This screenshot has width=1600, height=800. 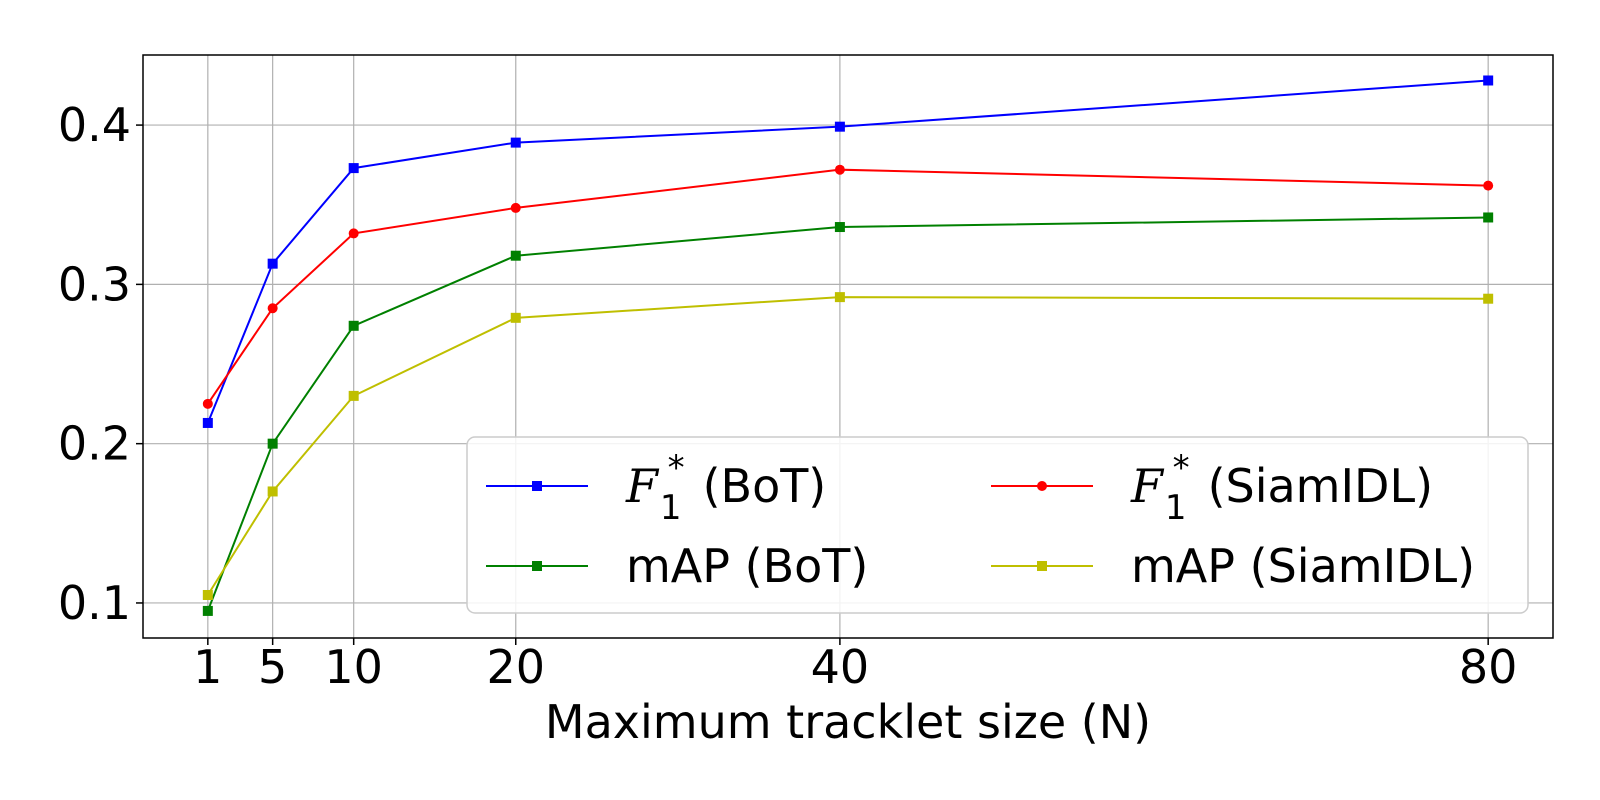 I want to click on x-tick-label: 10, so click(x=353, y=667).